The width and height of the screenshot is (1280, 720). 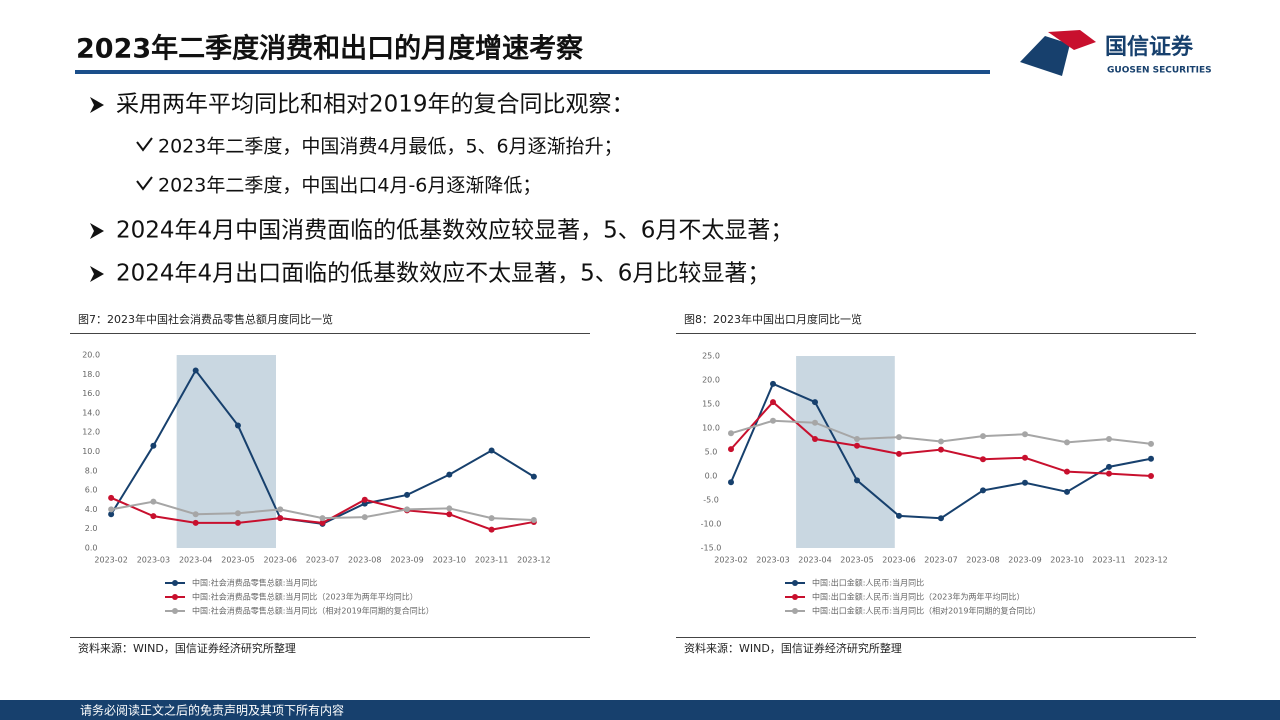 I want to click on legend-label: 中国:社会消费品零售总额:当月同比（相对2019年同期的复合同比）, so click(x=313, y=611).